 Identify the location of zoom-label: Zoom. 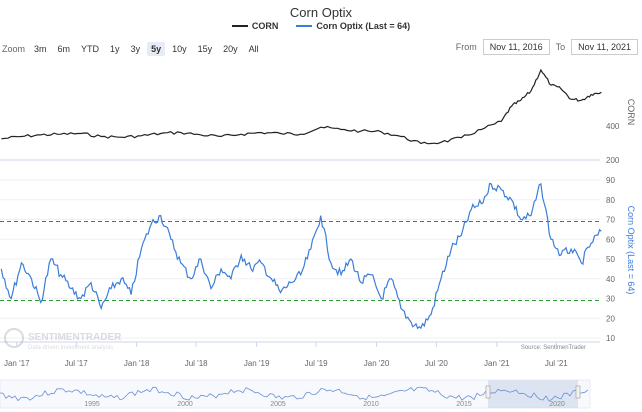
(14, 49).